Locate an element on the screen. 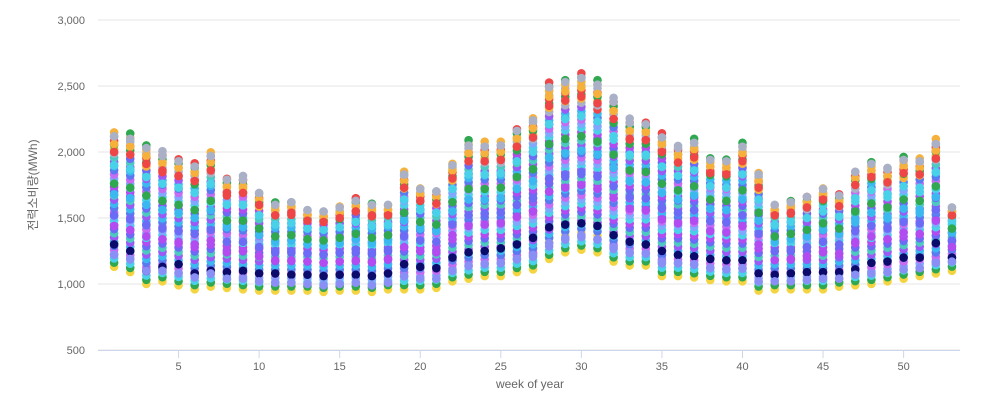 The height and width of the screenshot is (402, 1004). x-tick-label: 5 is located at coordinates (178, 367).